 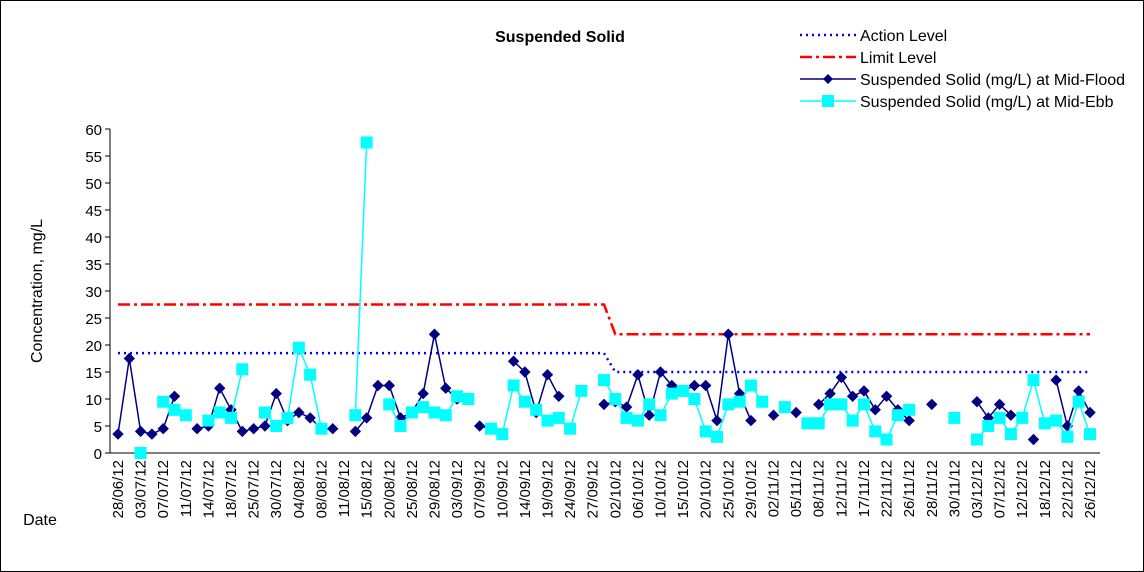 I want to click on x-tick-label: 02/11/12, so click(x=774, y=488).